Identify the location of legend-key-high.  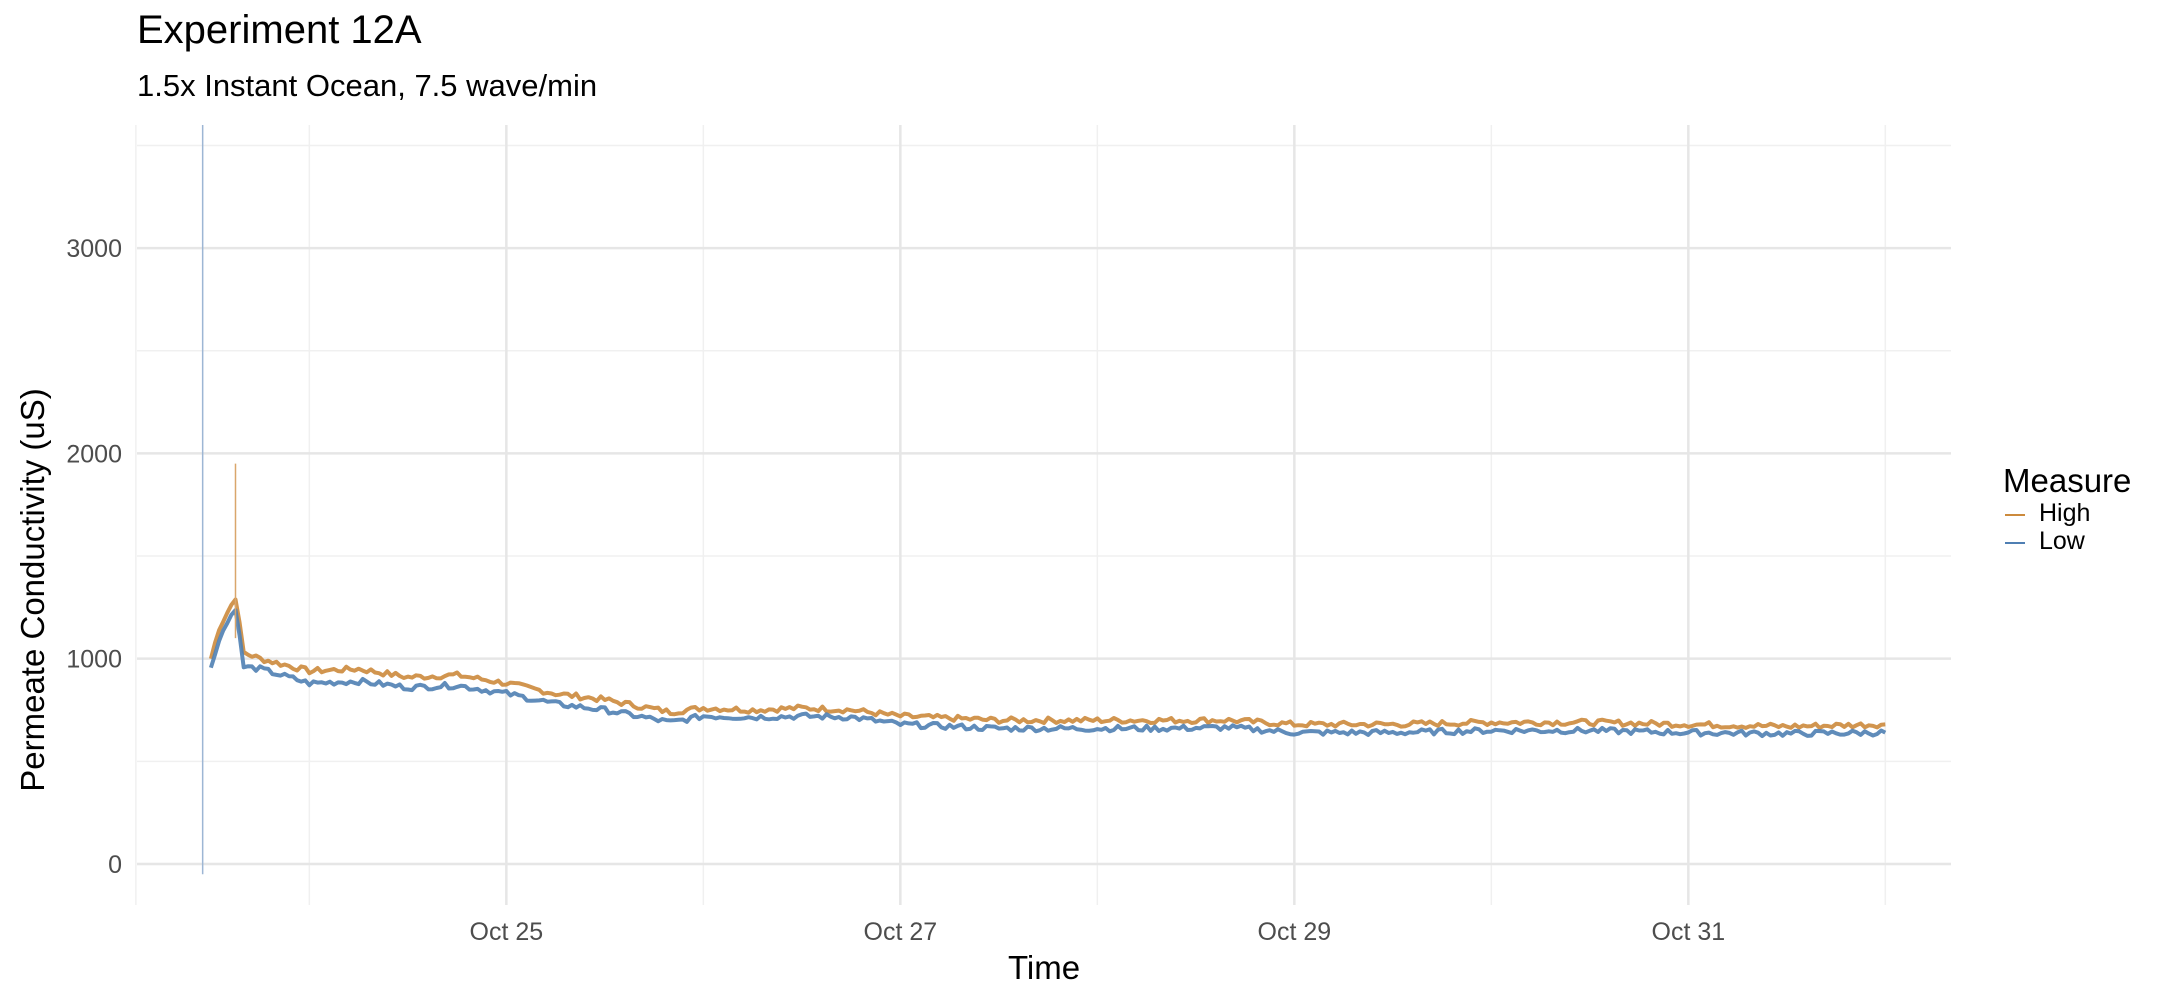
(2015, 515).